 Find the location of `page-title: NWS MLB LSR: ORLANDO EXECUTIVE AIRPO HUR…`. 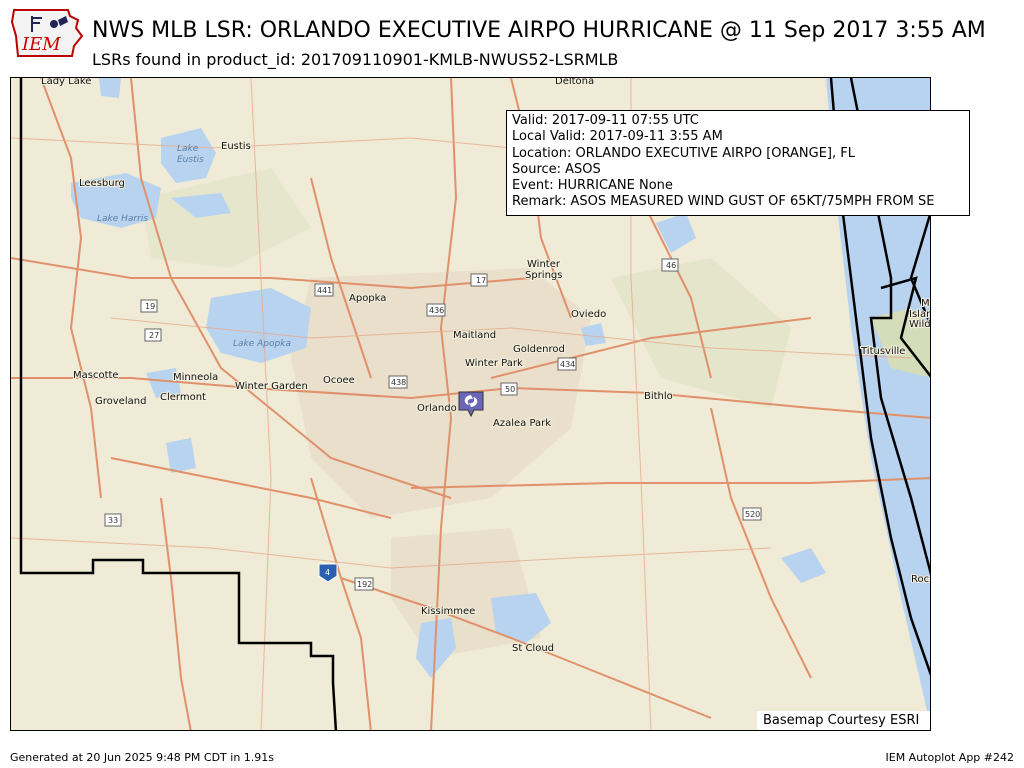

page-title: NWS MLB LSR: ORLANDO EXECUTIVE AIRPO HUR… is located at coordinates (539, 30).